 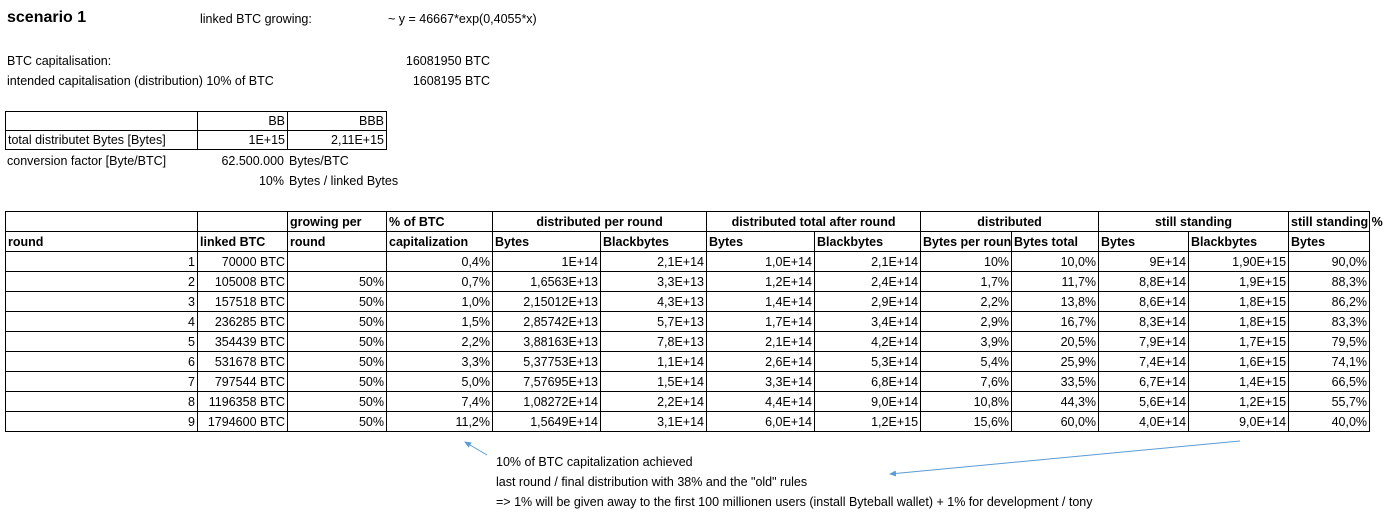 I want to click on cell-total-blackbytes: 6,8E+14, so click(x=868, y=381).